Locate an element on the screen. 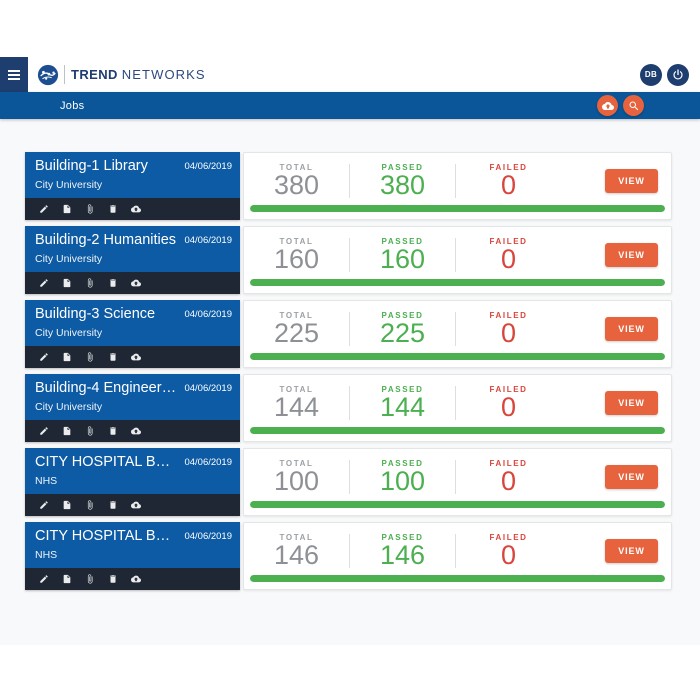 The height and width of the screenshot is (700, 700). page-title: Jobs is located at coordinates (72, 105).